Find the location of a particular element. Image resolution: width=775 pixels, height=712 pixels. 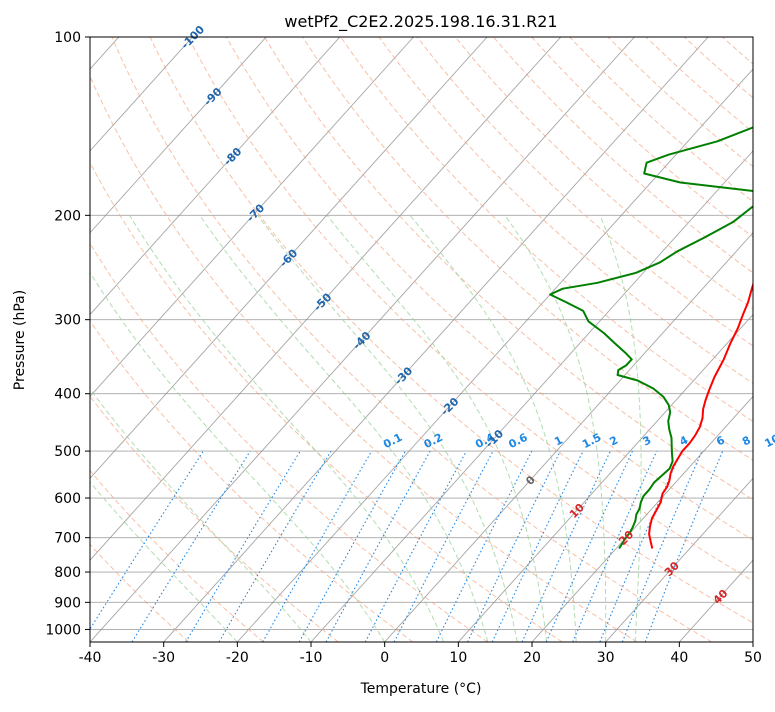

x-tick-label: 50 is located at coordinates (753, 658).